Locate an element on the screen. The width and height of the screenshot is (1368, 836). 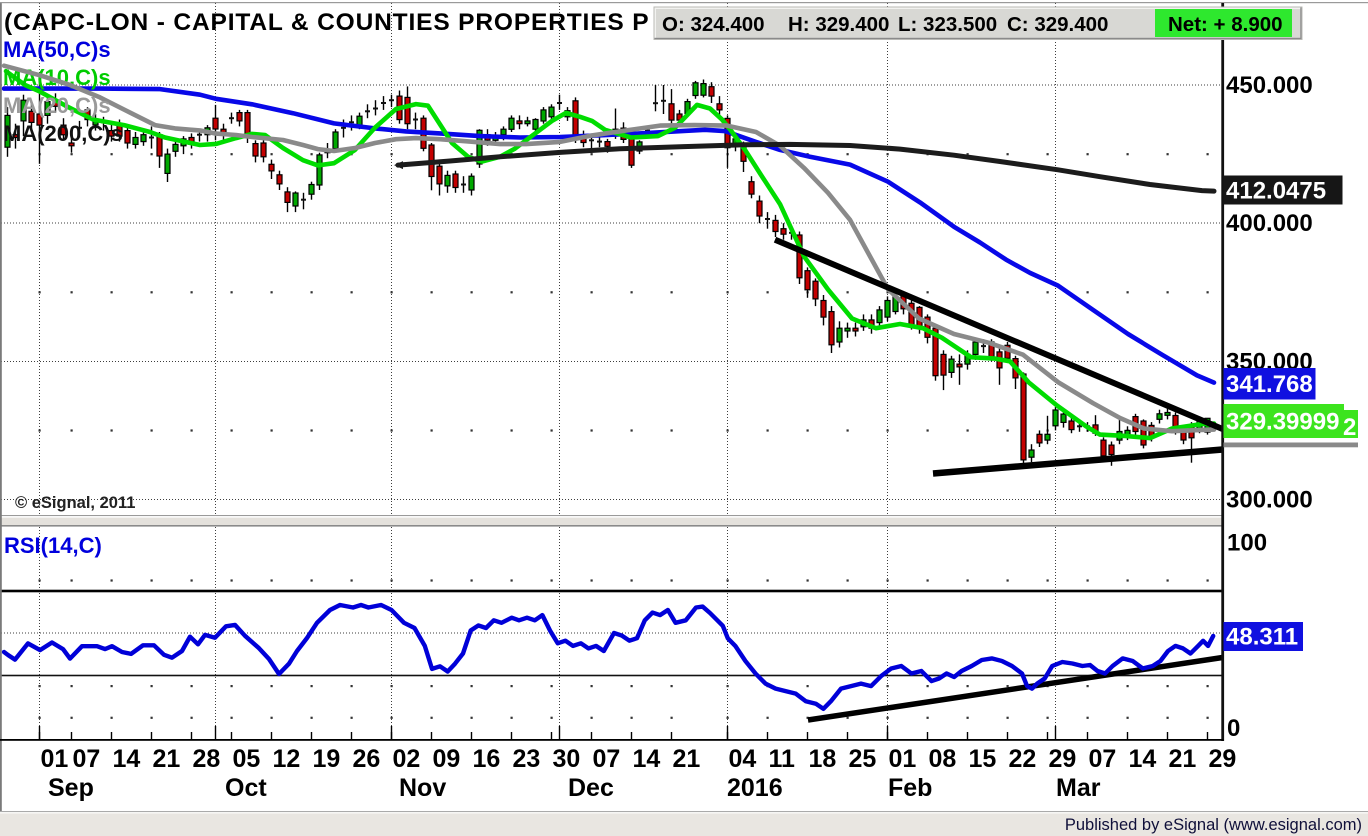
svg-text: MA(20,C)s is located at coordinates (57, 105).